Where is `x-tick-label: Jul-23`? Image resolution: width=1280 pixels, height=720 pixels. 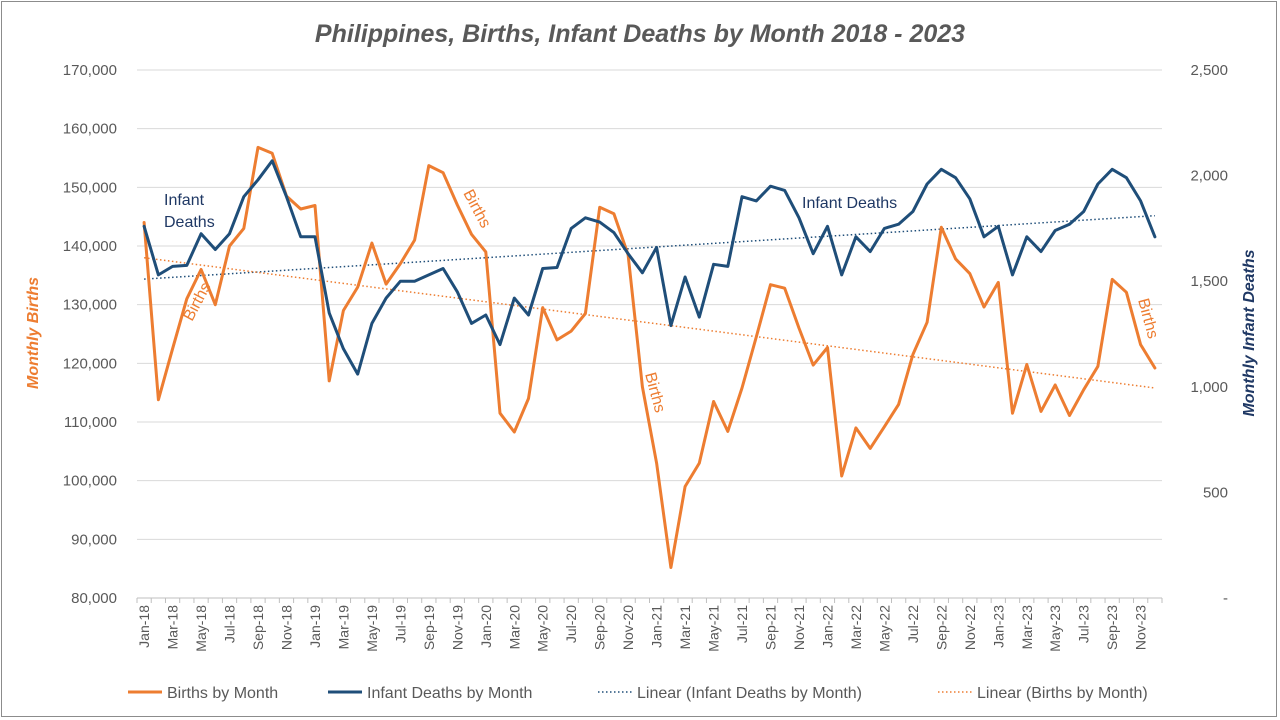
x-tick-label: Jul-23 is located at coordinates (1084, 624).